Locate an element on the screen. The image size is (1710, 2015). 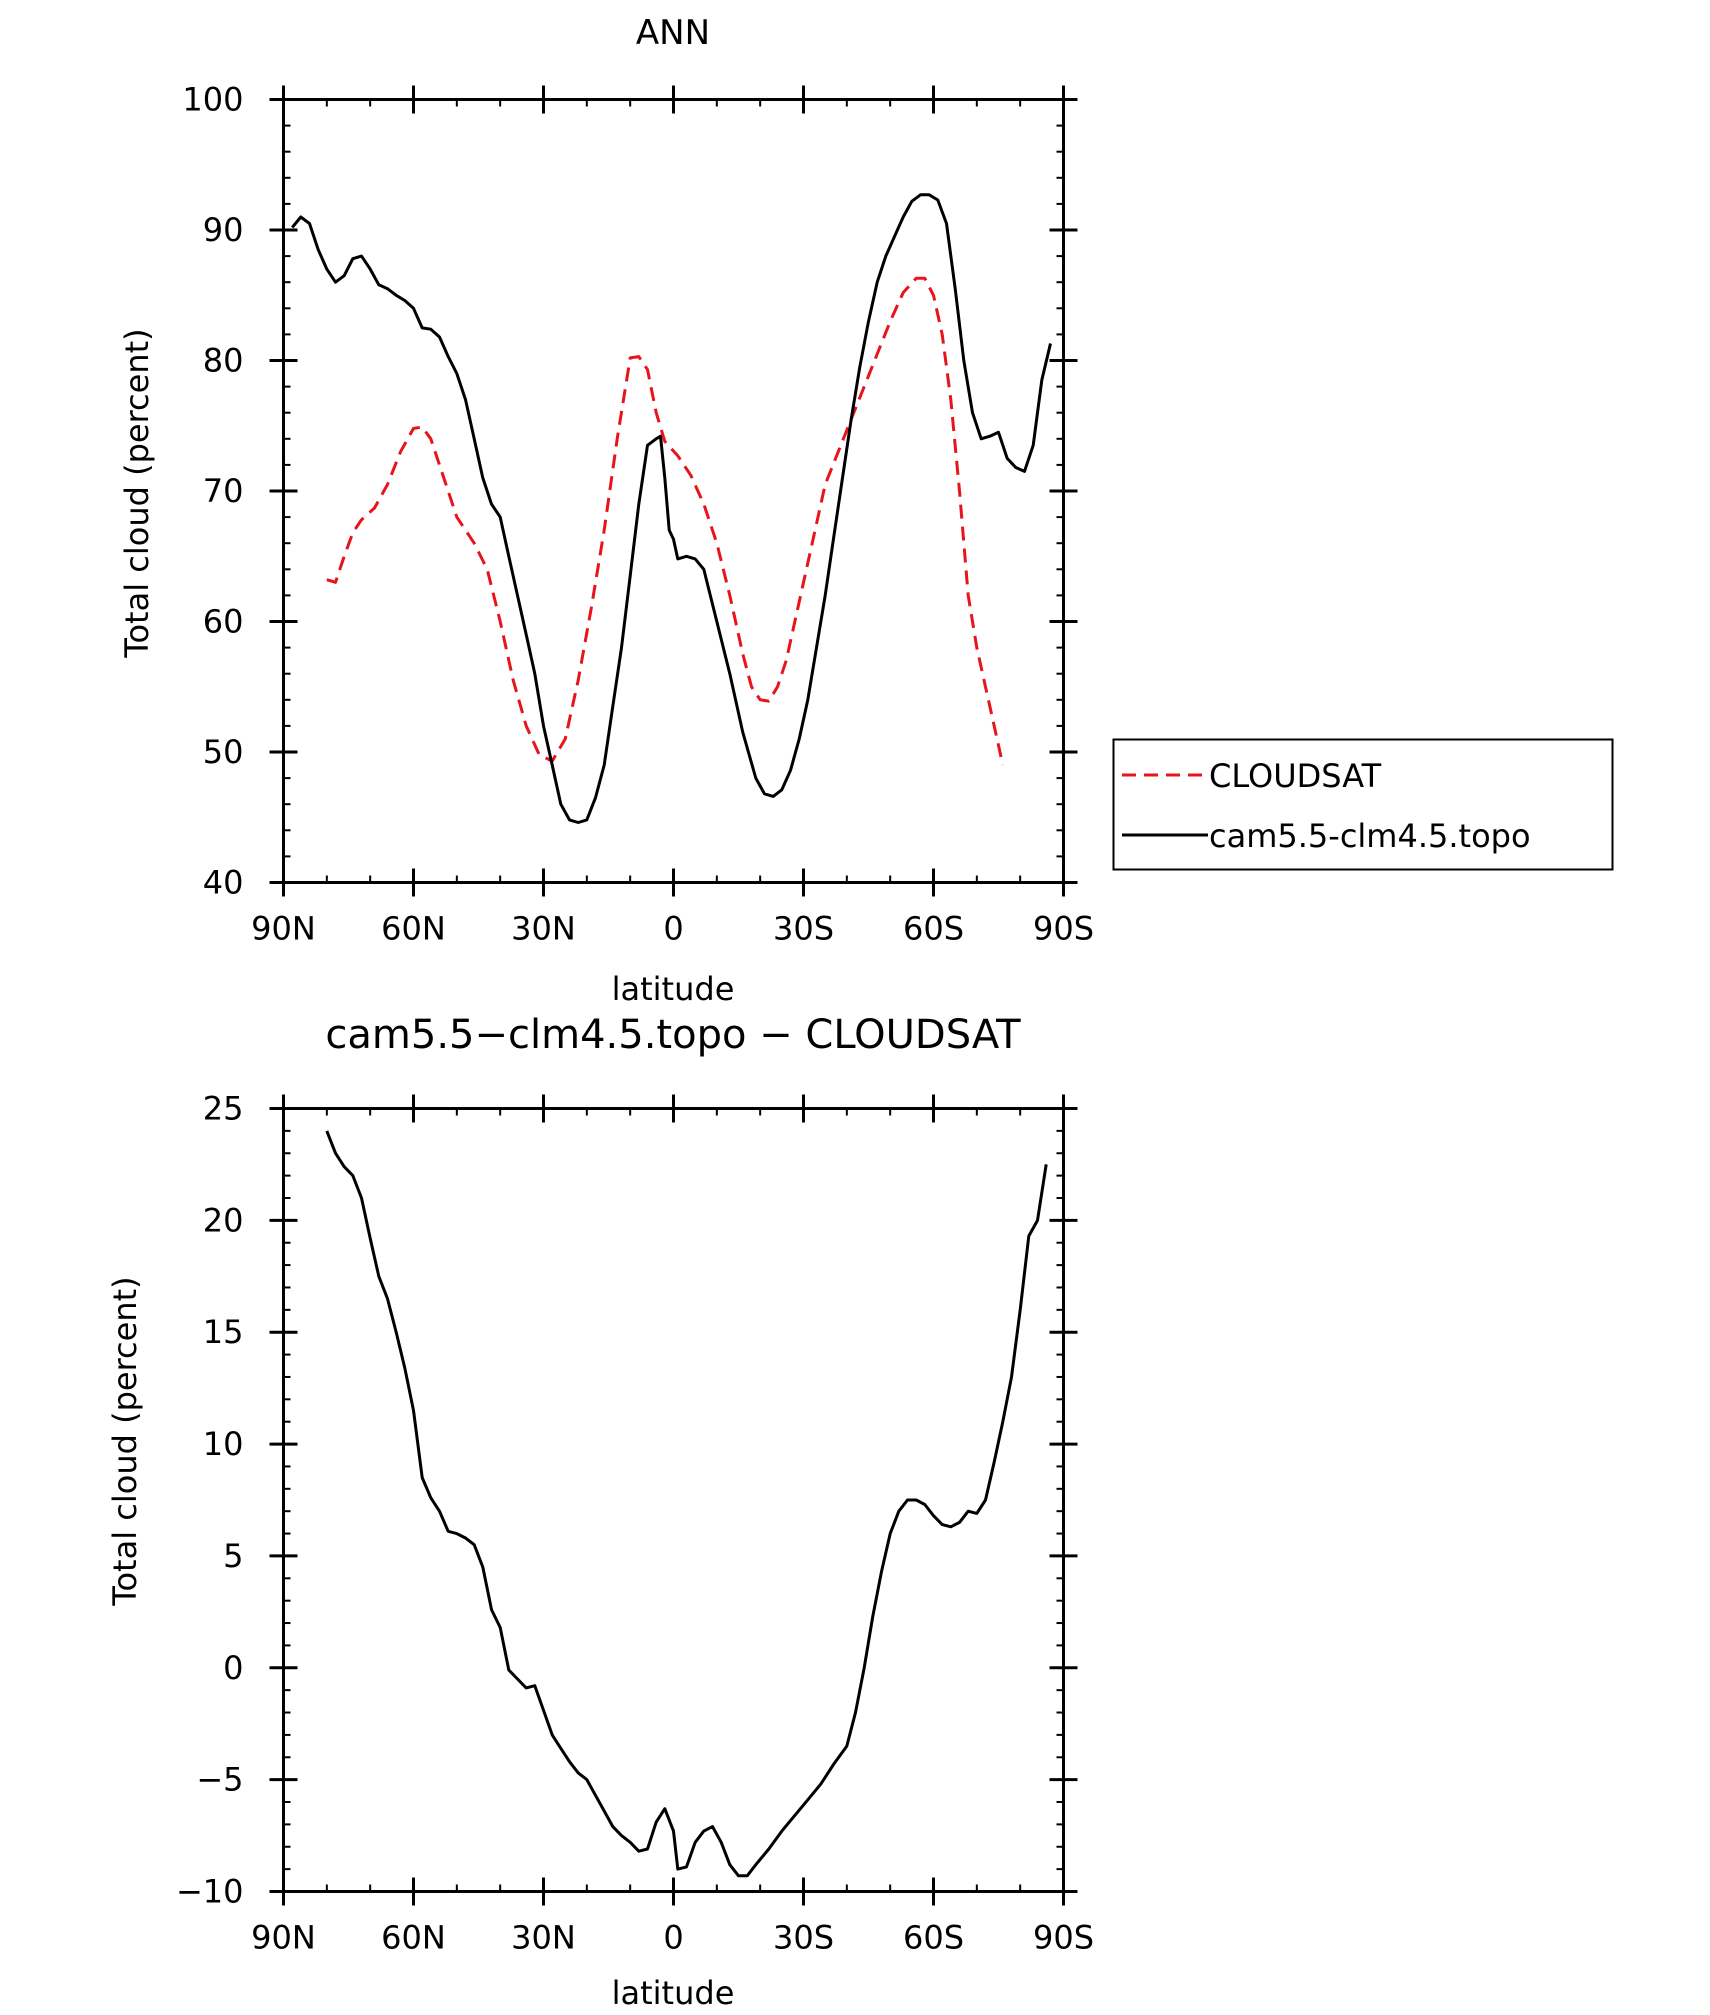
bottom-panel-x-tick-label: 30S is located at coordinates (803, 1938).